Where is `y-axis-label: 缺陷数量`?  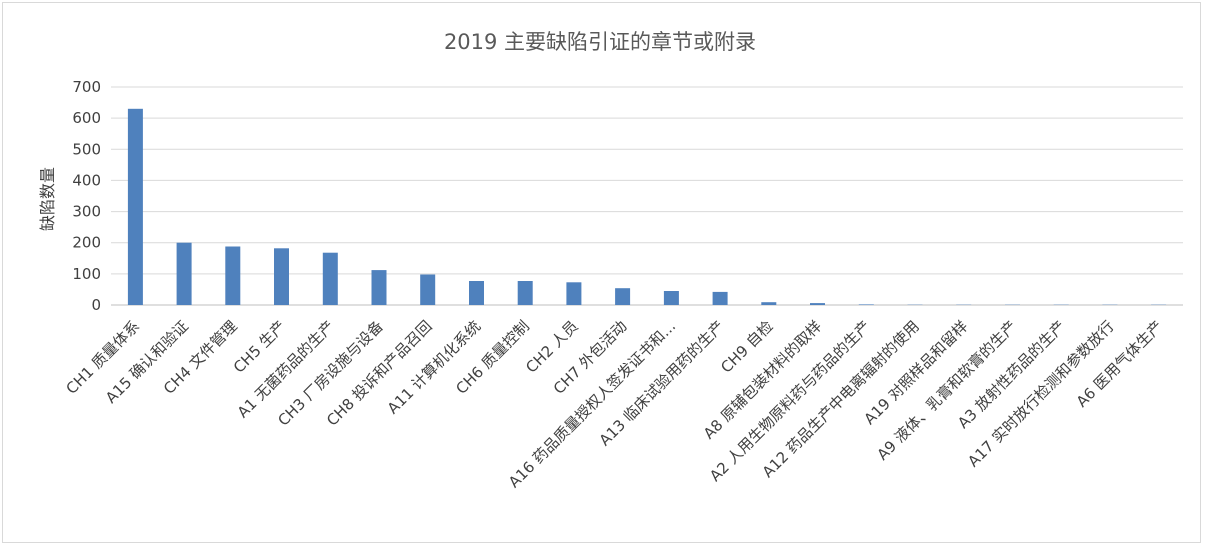
y-axis-label: 缺陷数量 is located at coordinates (47, 199).